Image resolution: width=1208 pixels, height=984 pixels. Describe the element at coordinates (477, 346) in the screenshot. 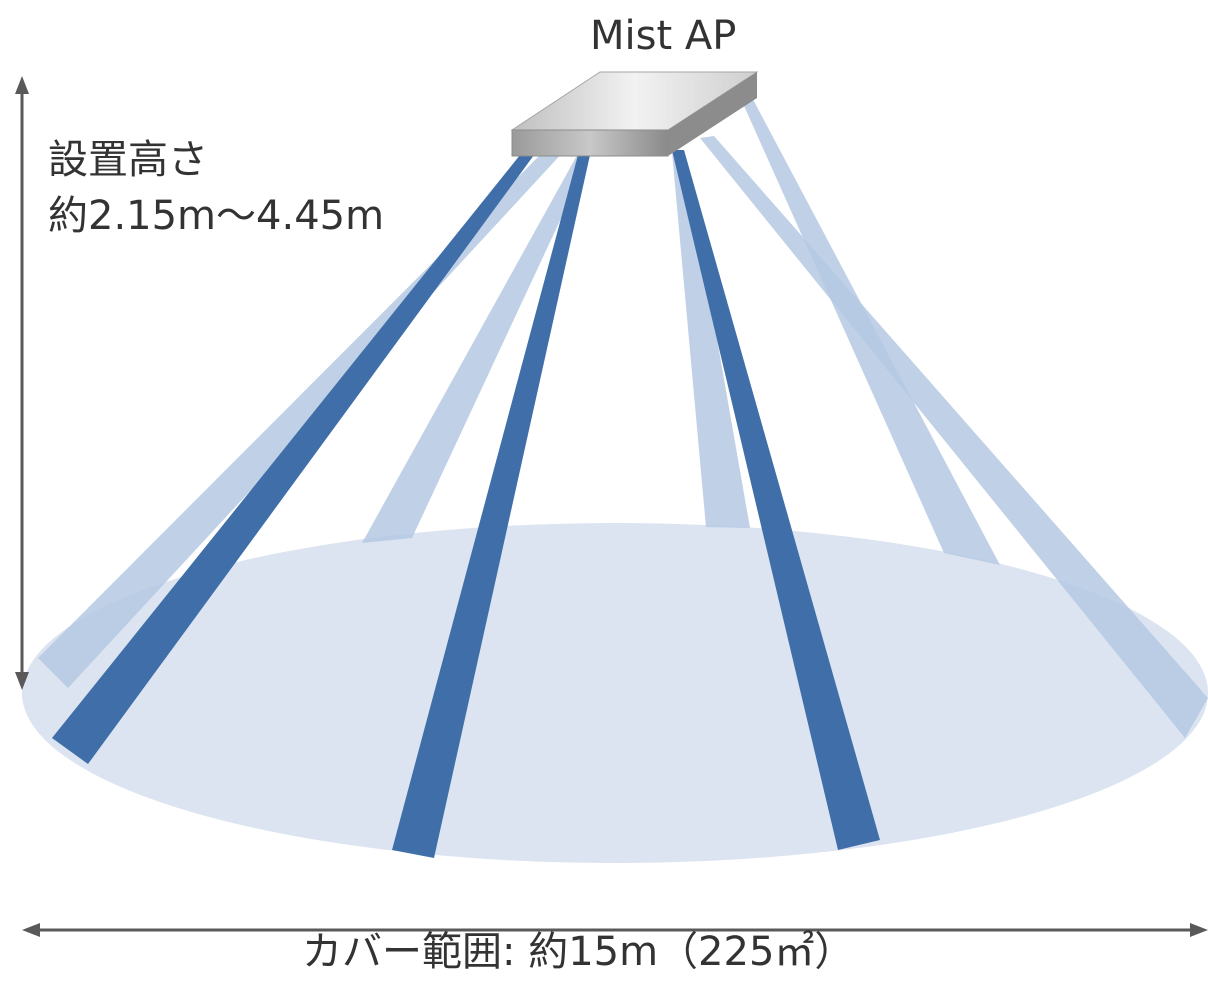

I see `light-beam-left` at that location.